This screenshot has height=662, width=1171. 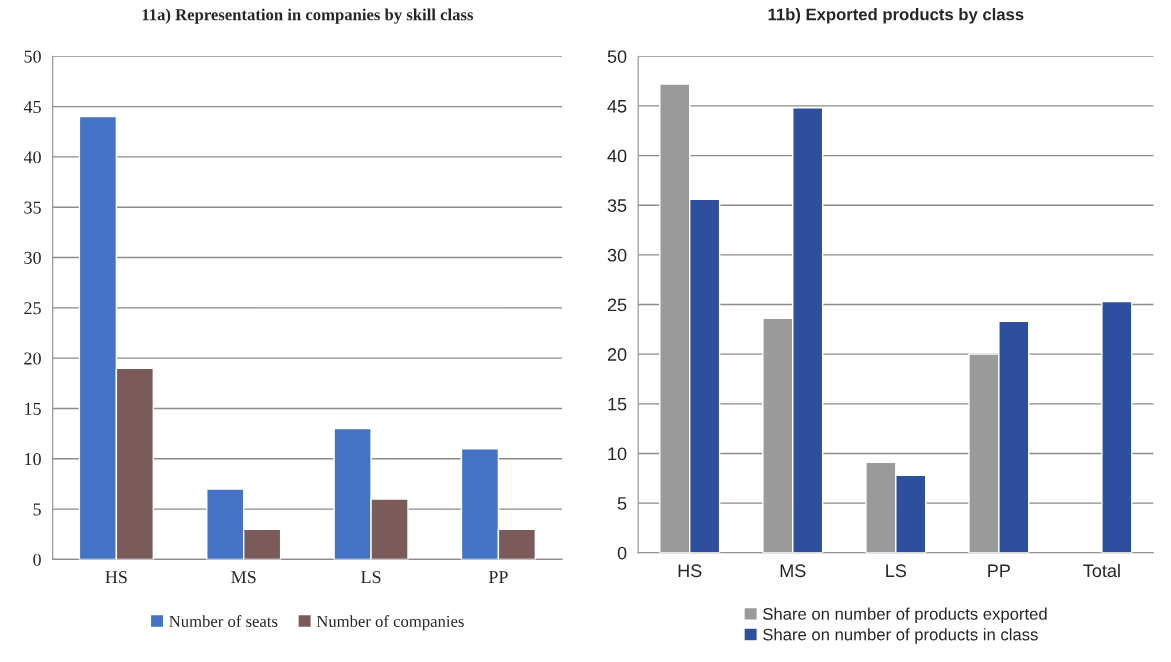 What do you see at coordinates (905, 615) in the screenshot?
I see `legend-label: Share on number of products exported` at bounding box center [905, 615].